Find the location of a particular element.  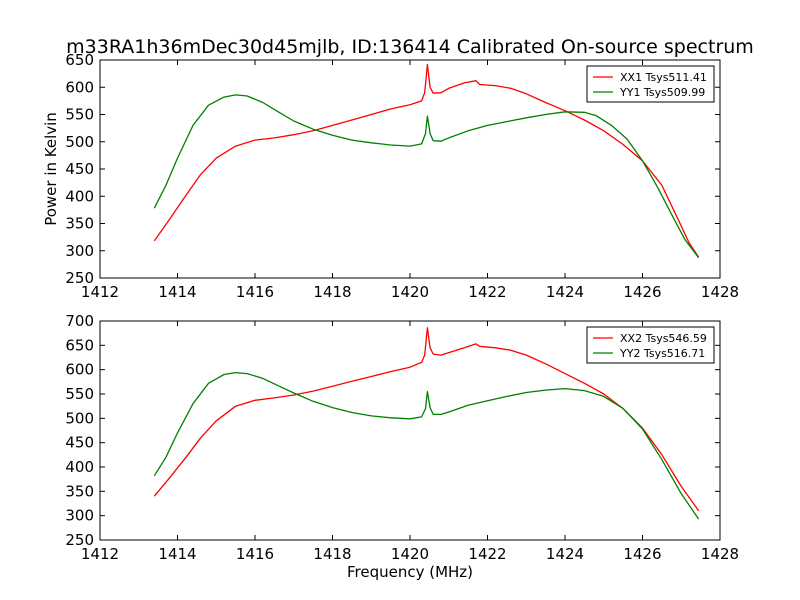

legend-entry: YY1 Tsys509.99 is located at coordinates (662, 92).